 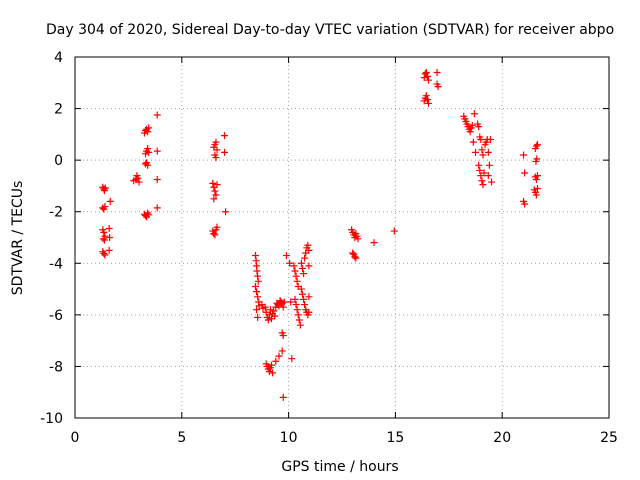 What do you see at coordinates (58, 161) in the screenshot?
I see `y-tick-label: 0` at bounding box center [58, 161].